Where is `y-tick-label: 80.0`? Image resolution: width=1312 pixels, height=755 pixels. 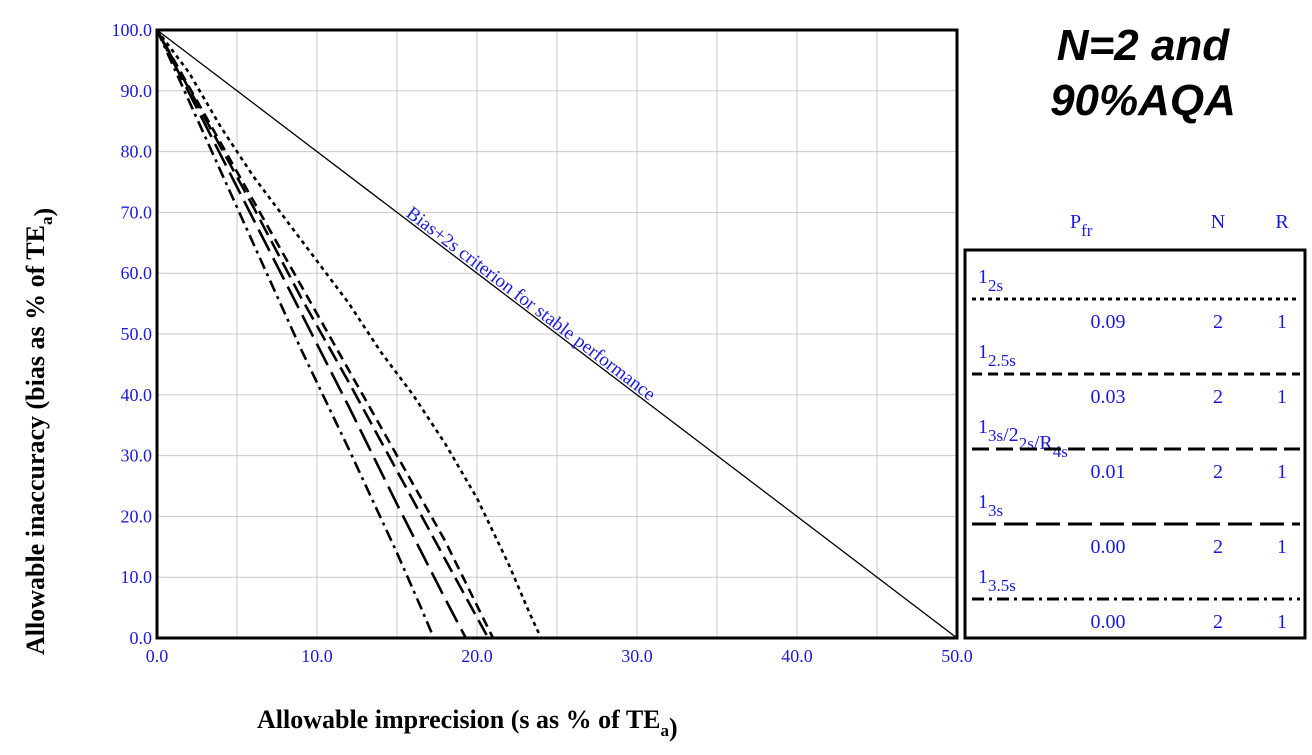
y-tick-label: 80.0 is located at coordinates (137, 152).